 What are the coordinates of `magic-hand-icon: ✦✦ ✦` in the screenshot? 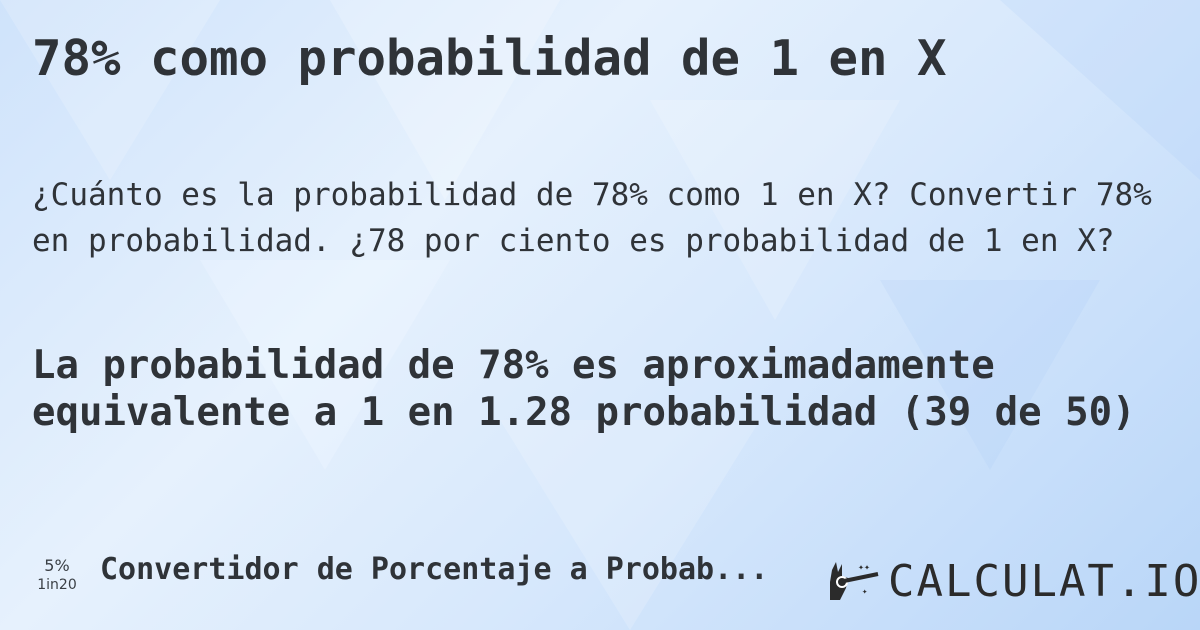 It's located at (854, 580).